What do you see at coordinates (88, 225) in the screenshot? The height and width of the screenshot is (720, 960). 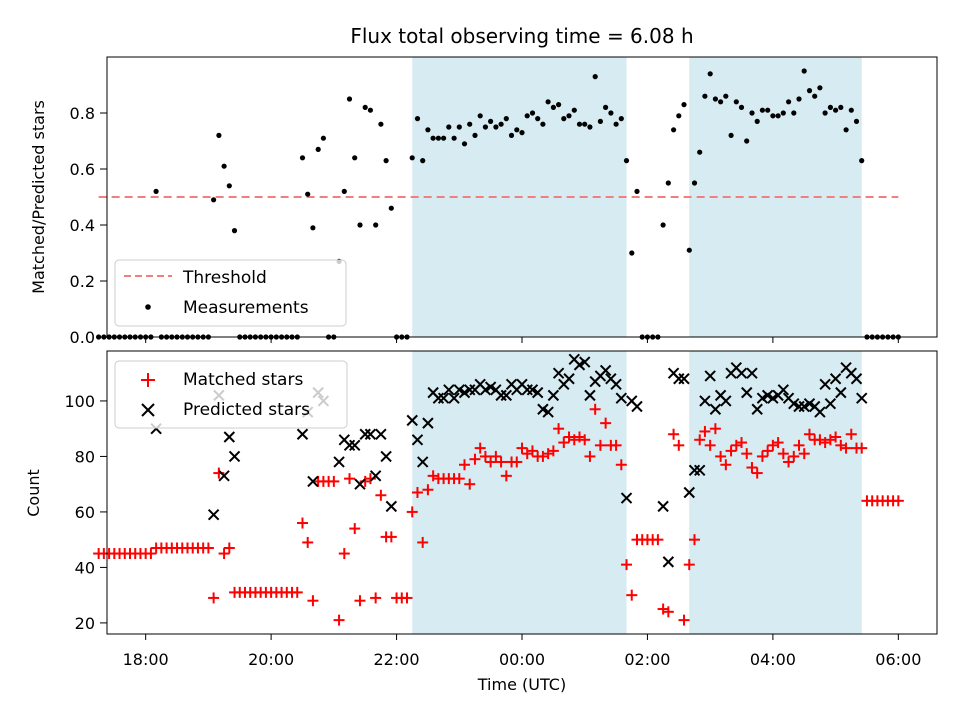 I see `ratio-y-axis: 0.0 0.2 0.4 0.6 0.8` at bounding box center [88, 225].